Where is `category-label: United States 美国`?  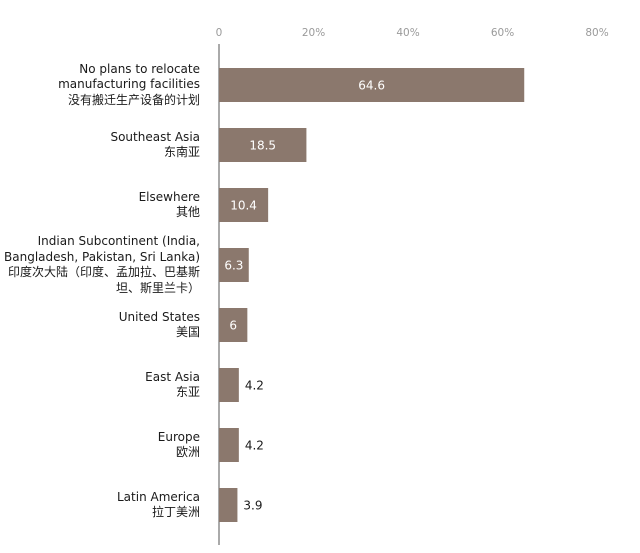
category-label: United States 美国 is located at coordinates (100, 325).